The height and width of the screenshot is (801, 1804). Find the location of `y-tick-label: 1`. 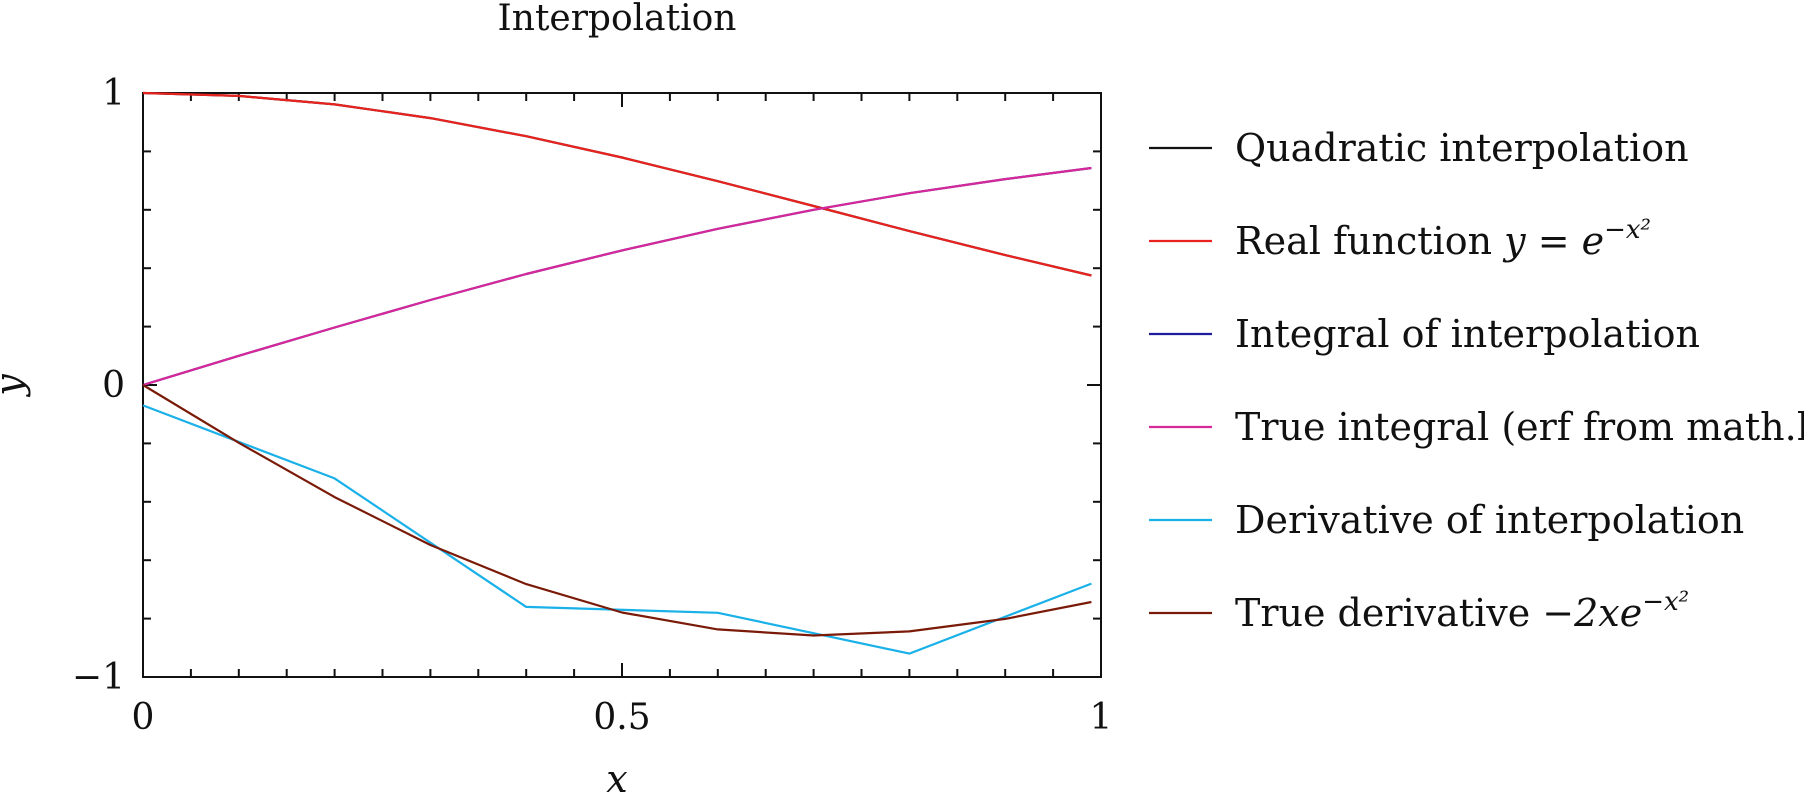

y-tick-label: 1 is located at coordinates (113, 93).